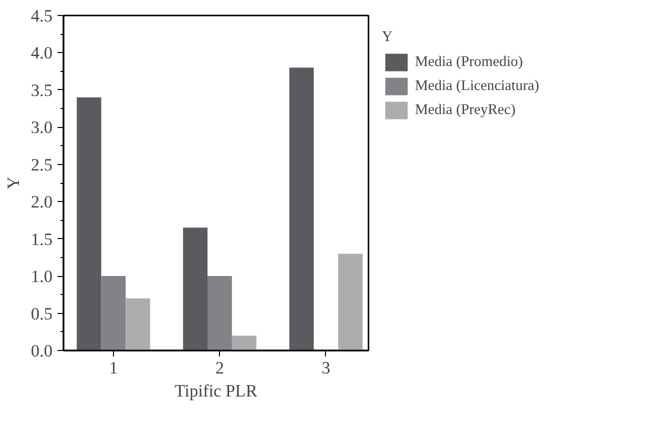 The image size is (651, 432). Describe the element at coordinates (113, 368) in the screenshot. I see `x-tick-label: 1` at that location.